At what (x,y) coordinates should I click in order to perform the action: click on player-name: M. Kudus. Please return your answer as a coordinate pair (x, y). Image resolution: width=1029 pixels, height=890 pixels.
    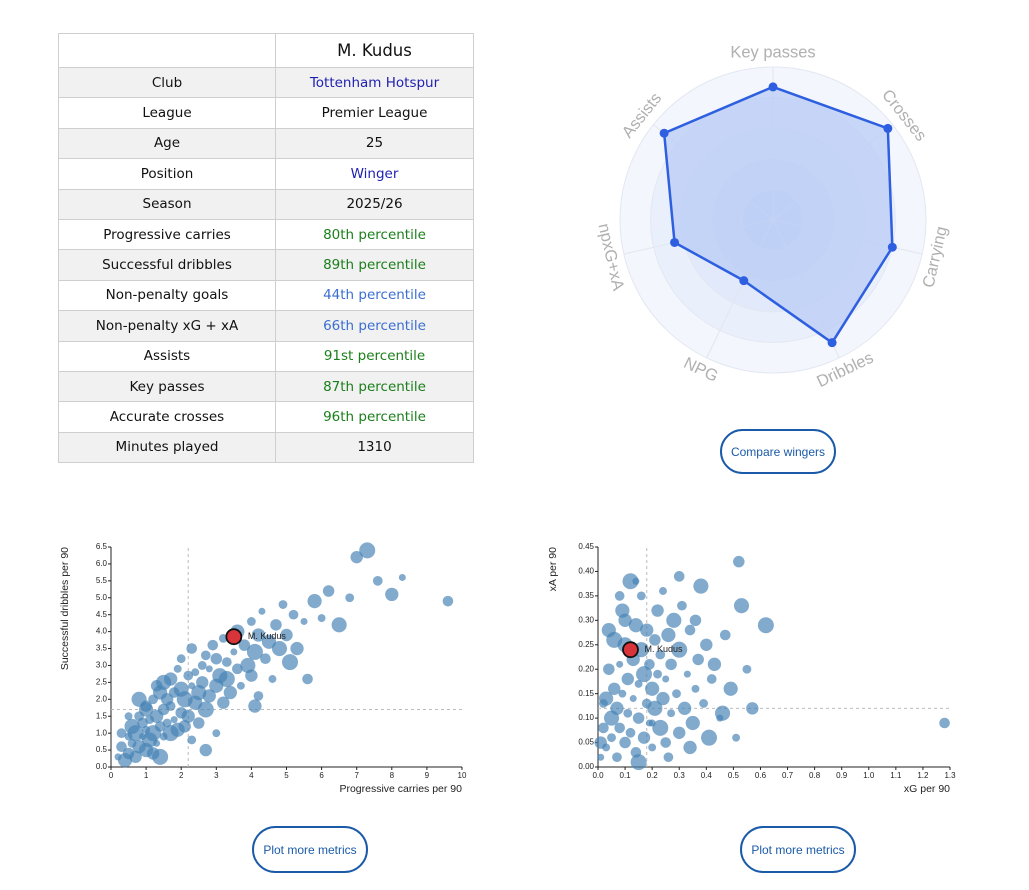
    Looking at the image, I should click on (374, 50).